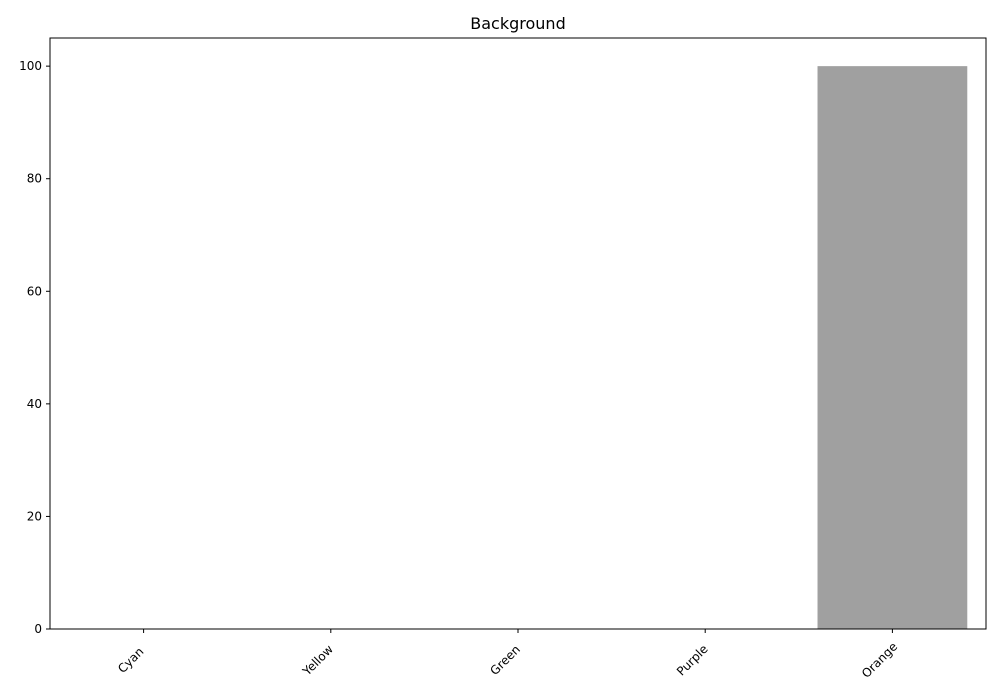  I want to click on y-axis: 0 20 40 60 80 100, so click(34, 347).